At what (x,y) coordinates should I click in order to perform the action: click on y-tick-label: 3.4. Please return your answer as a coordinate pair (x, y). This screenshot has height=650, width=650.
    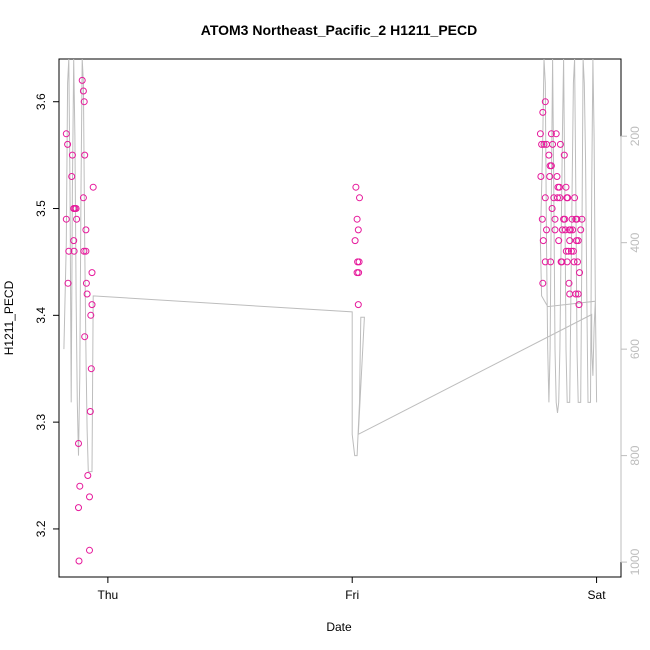
    Looking at the image, I should click on (41, 315).